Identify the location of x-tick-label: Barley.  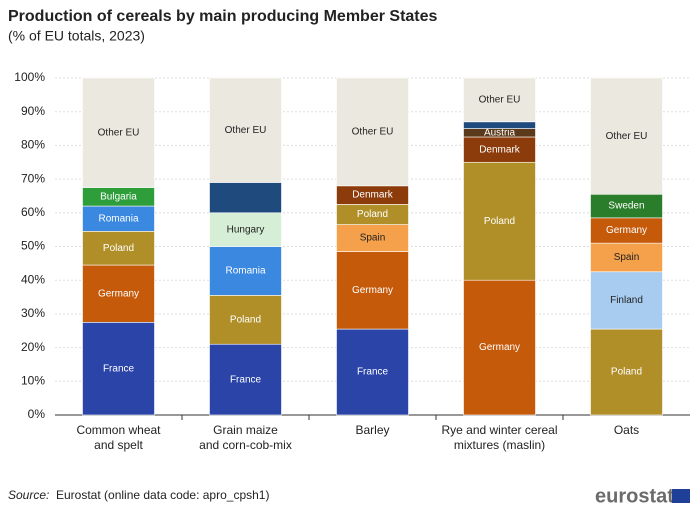
(372, 430).